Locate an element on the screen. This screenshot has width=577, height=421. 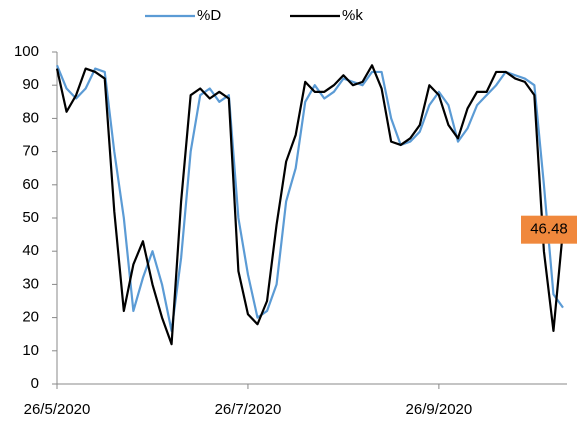
last-value-box is located at coordinates (549, 229).